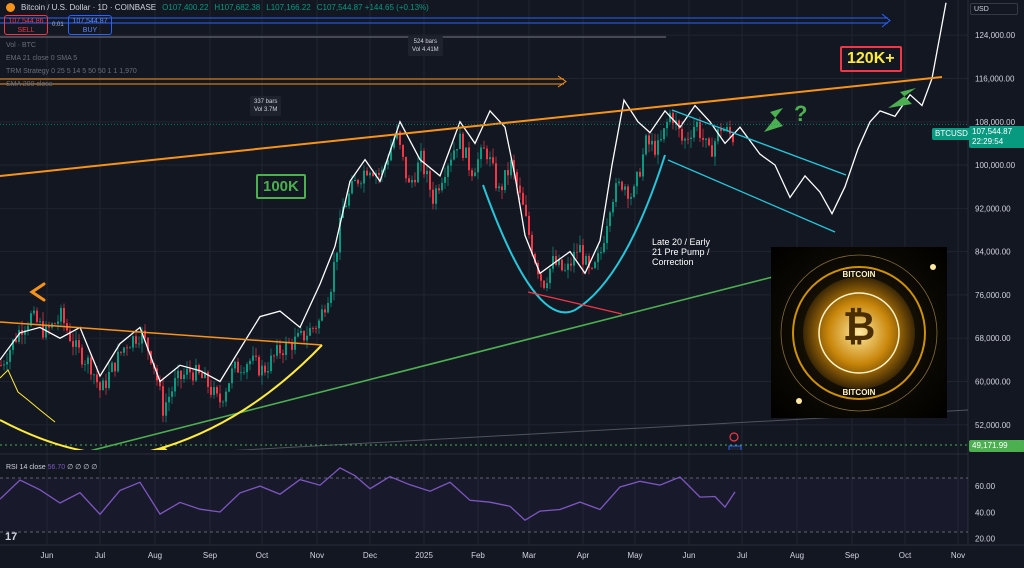  What do you see at coordinates (994, 9) in the screenshot?
I see `currency-selector: USD` at bounding box center [994, 9].